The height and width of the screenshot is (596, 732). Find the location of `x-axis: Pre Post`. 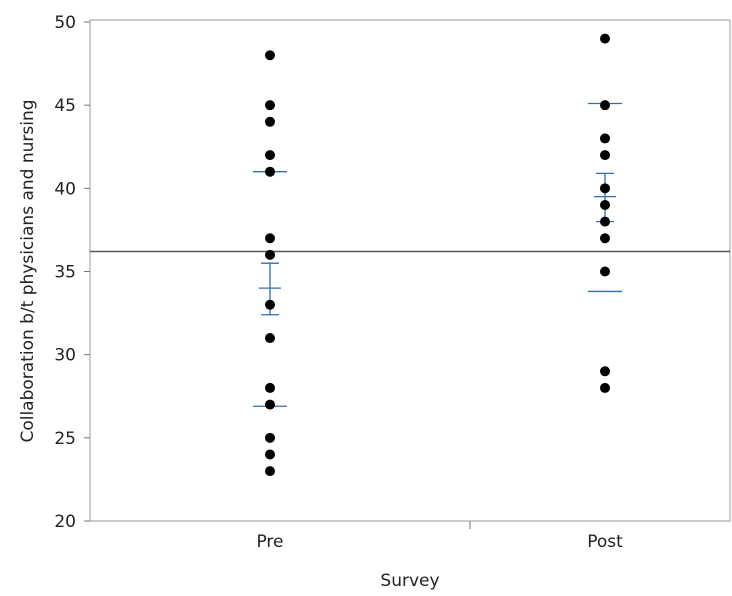

x-axis: Pre Post is located at coordinates (439, 536).